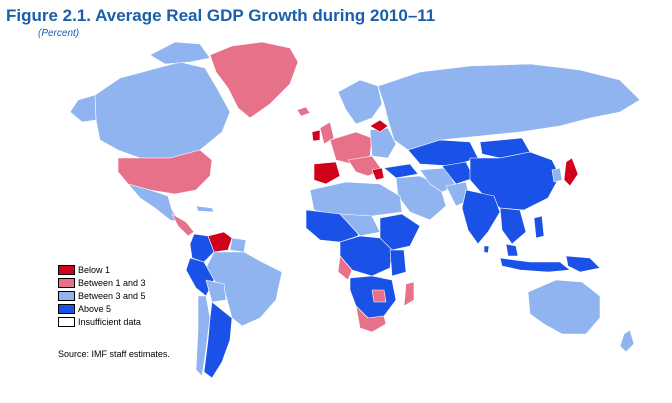 The width and height of the screenshot is (672, 403). Describe the element at coordinates (316, 135) in the screenshot. I see `region-ireland` at that location.